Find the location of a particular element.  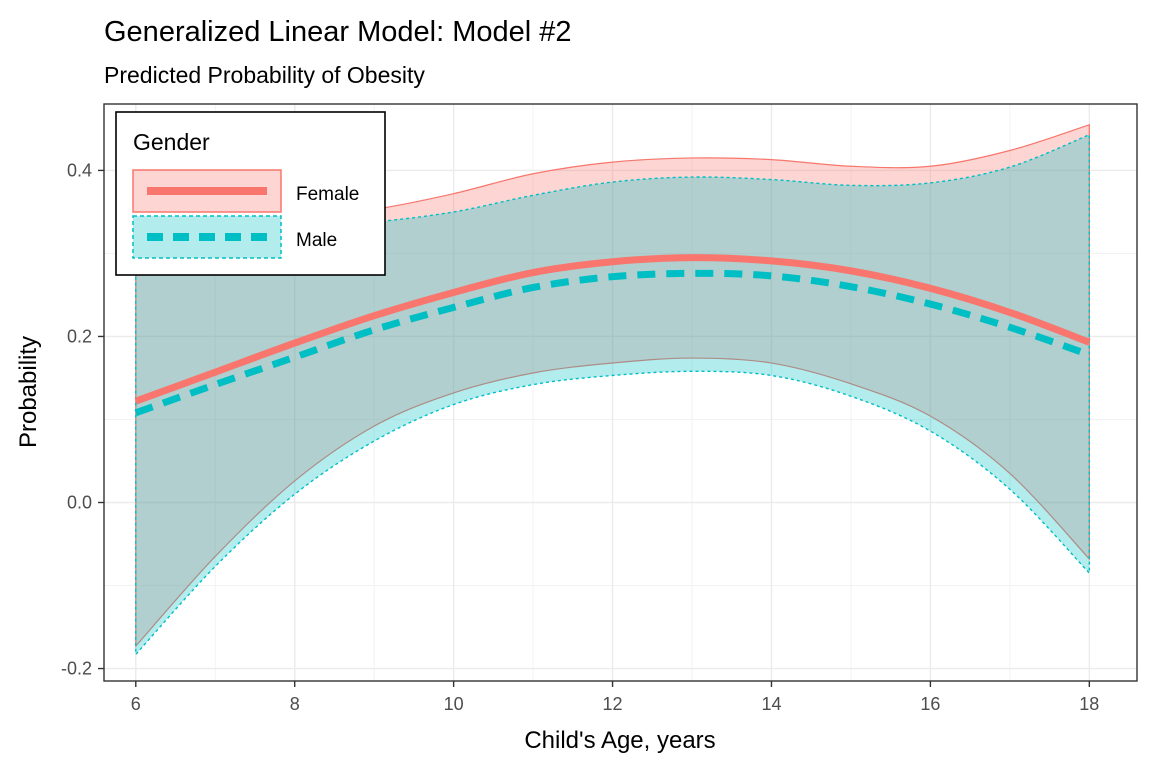

x-tick-label: 8 is located at coordinates (295, 704).